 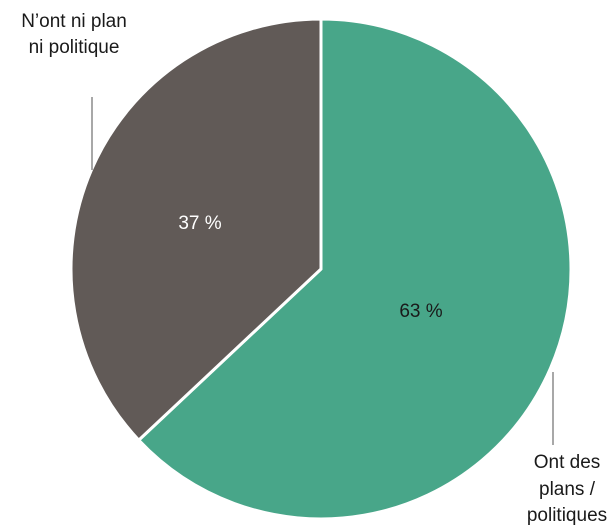 I want to click on callout-has-plans-line-2: plans /, so click(x=567, y=489).